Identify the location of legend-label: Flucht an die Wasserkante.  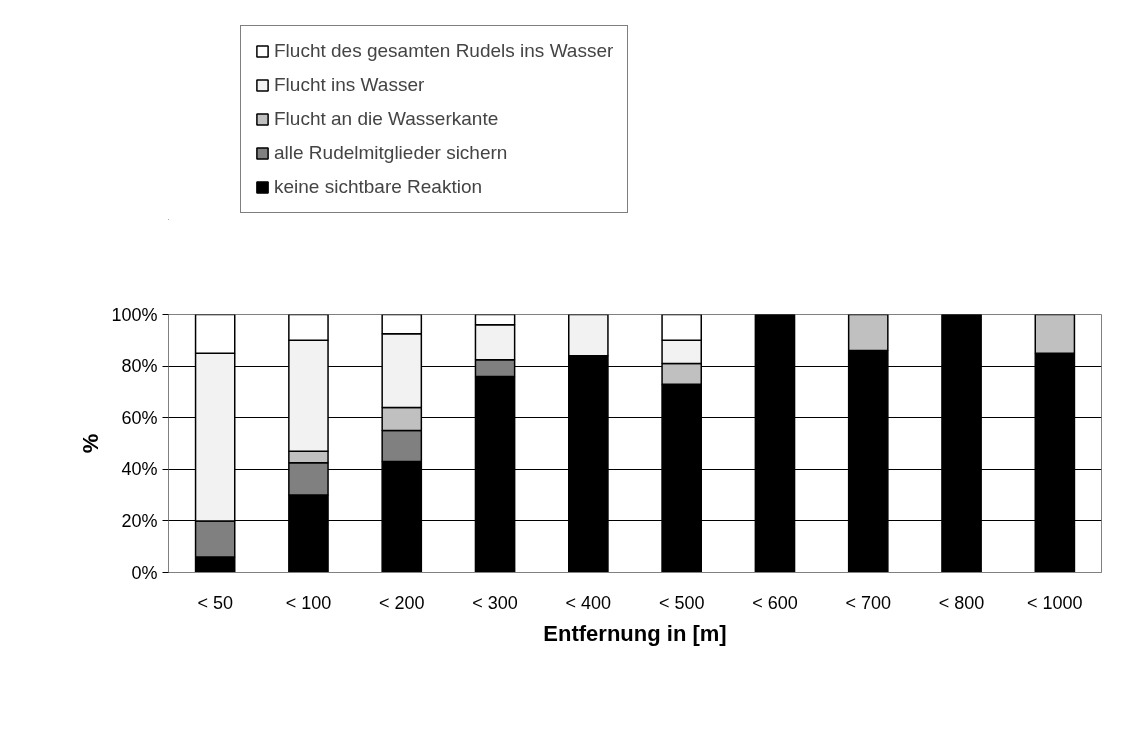
(386, 119).